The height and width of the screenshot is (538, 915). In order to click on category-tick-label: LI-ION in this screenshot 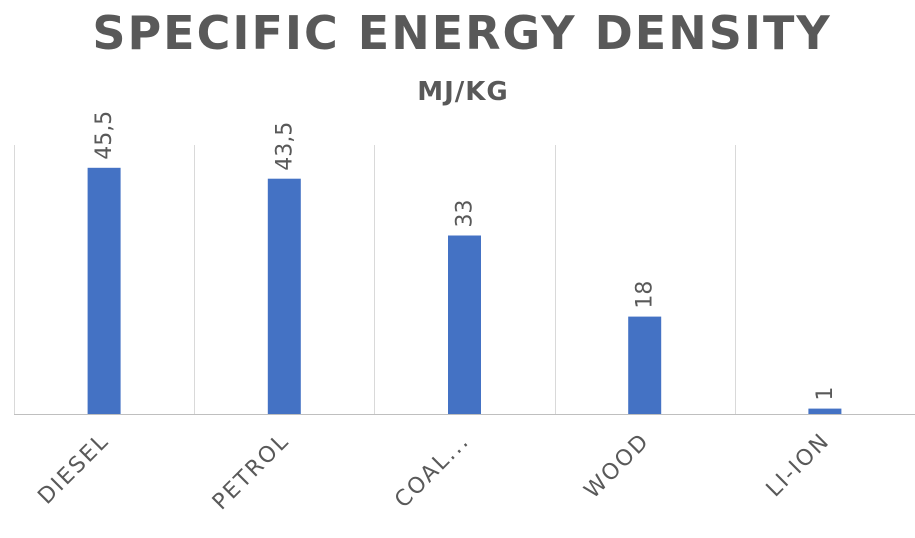, I will do `click(799, 466)`.